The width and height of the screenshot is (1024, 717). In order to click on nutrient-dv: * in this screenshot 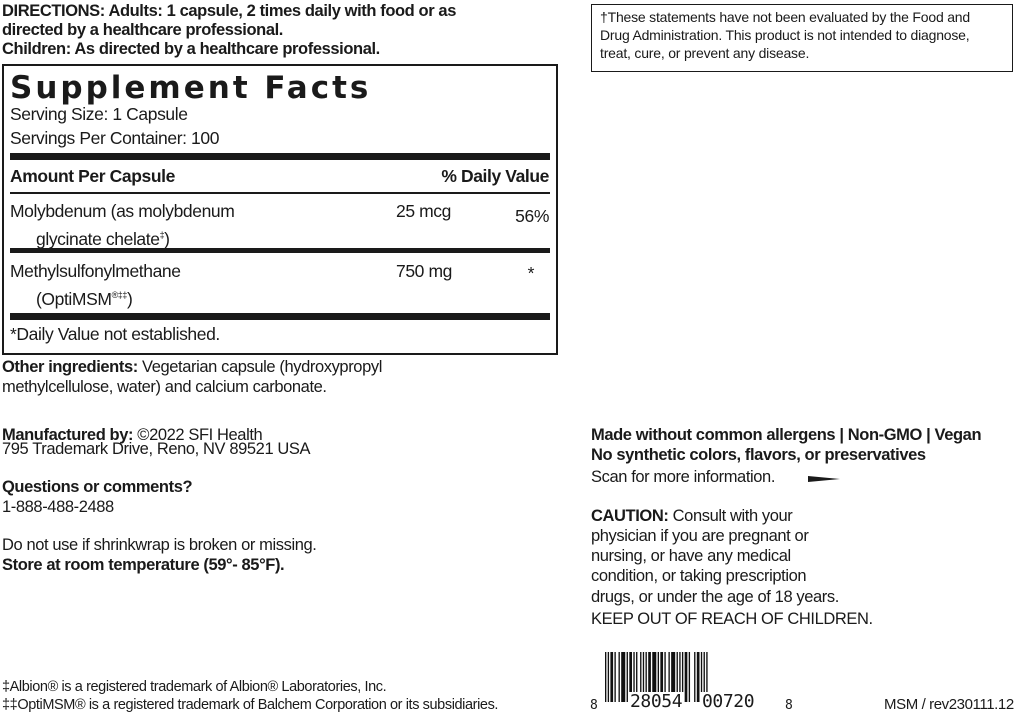, I will do `click(531, 273)`.